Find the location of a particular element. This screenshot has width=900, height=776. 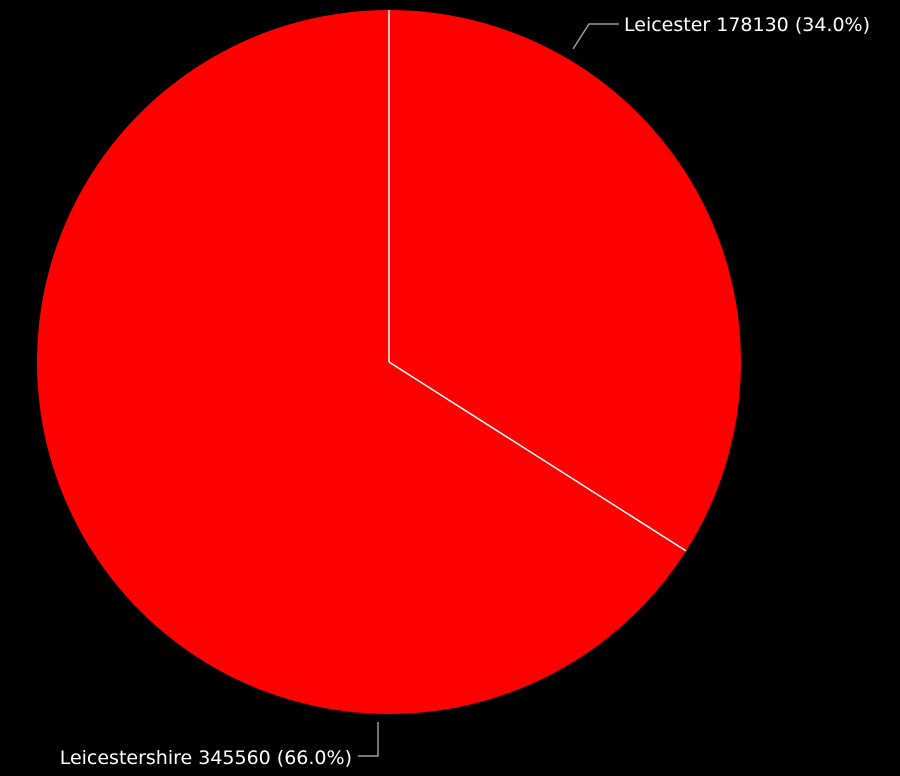

slice-label-leicester: Leicester 178130 (34.0%) is located at coordinates (747, 25).